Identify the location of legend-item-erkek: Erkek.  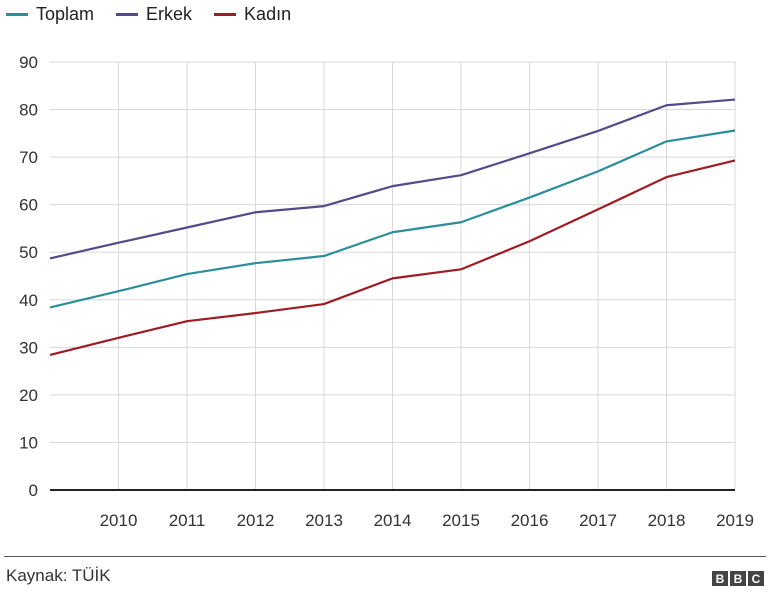
(154, 14).